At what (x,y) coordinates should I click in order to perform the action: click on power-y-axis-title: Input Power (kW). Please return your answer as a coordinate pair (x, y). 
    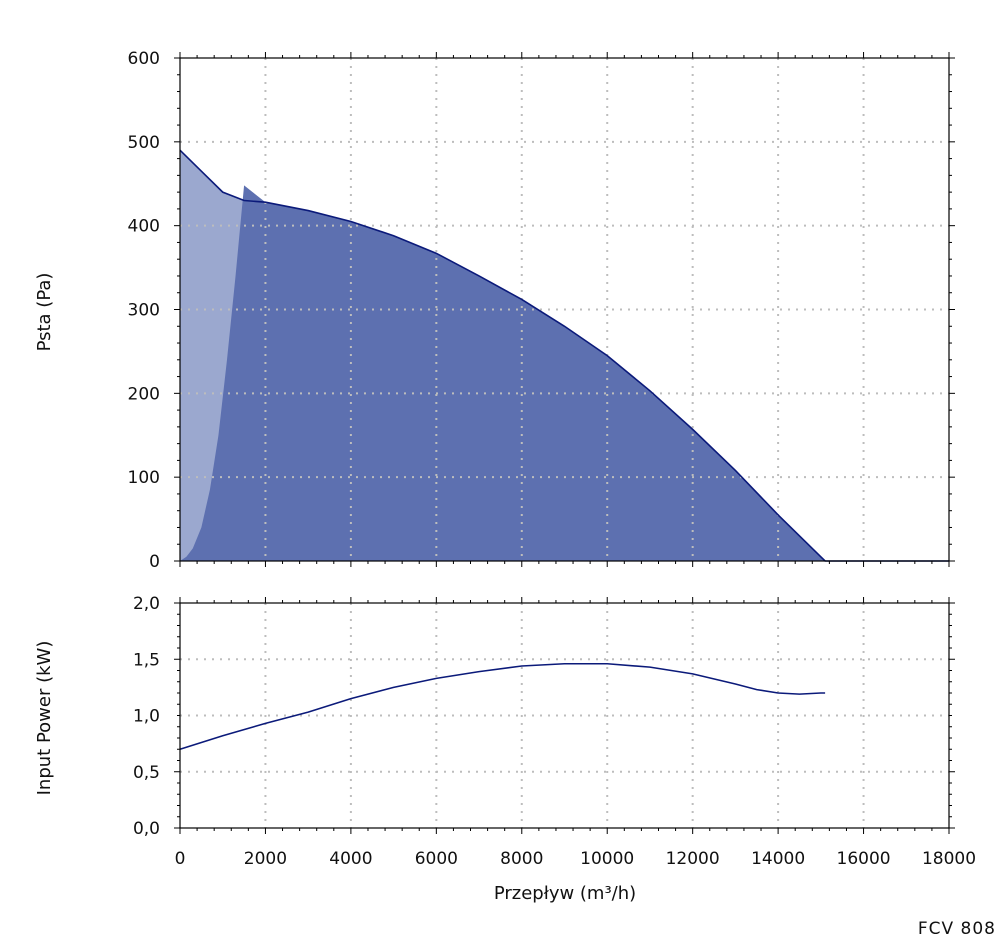
    Looking at the image, I should click on (44, 718).